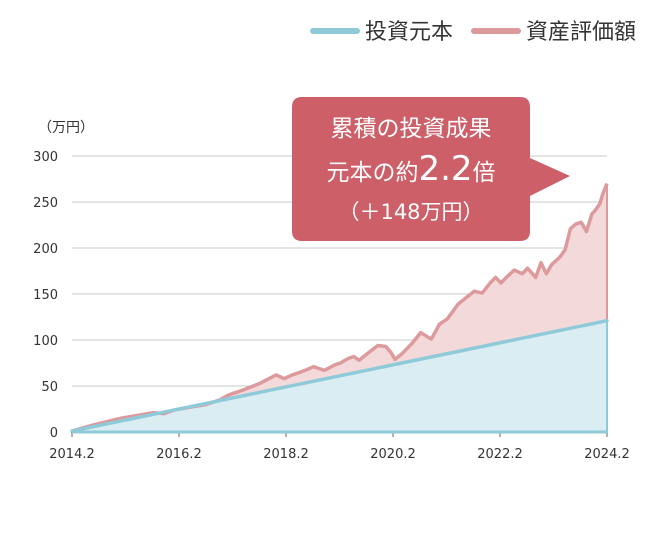 The width and height of the screenshot is (661, 535). Describe the element at coordinates (54, 433) in the screenshot. I see `y-tick-label: 0` at that location.